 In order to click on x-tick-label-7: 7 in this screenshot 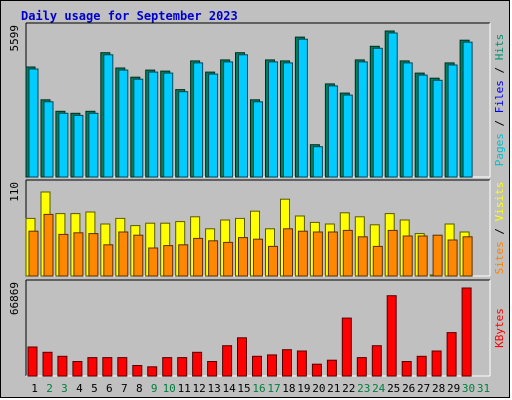, I will do `click(124, 388)`.